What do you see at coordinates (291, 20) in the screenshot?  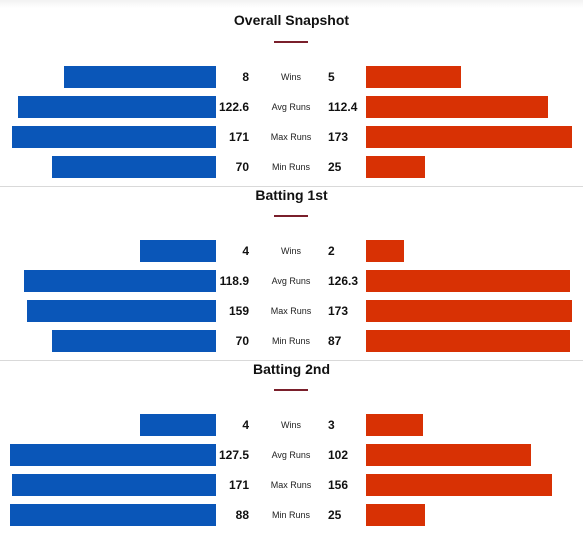 I see `section-title: Overall Snapshot` at bounding box center [291, 20].